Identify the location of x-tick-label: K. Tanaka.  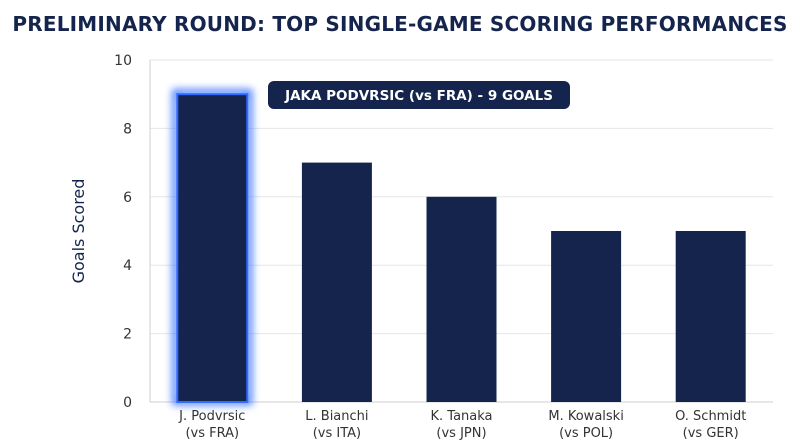
(461, 416).